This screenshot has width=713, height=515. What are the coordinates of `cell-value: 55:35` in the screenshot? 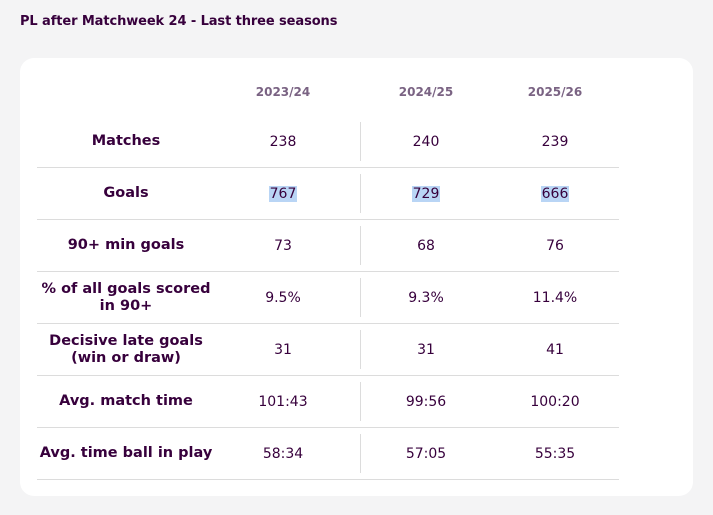 It's located at (555, 453).